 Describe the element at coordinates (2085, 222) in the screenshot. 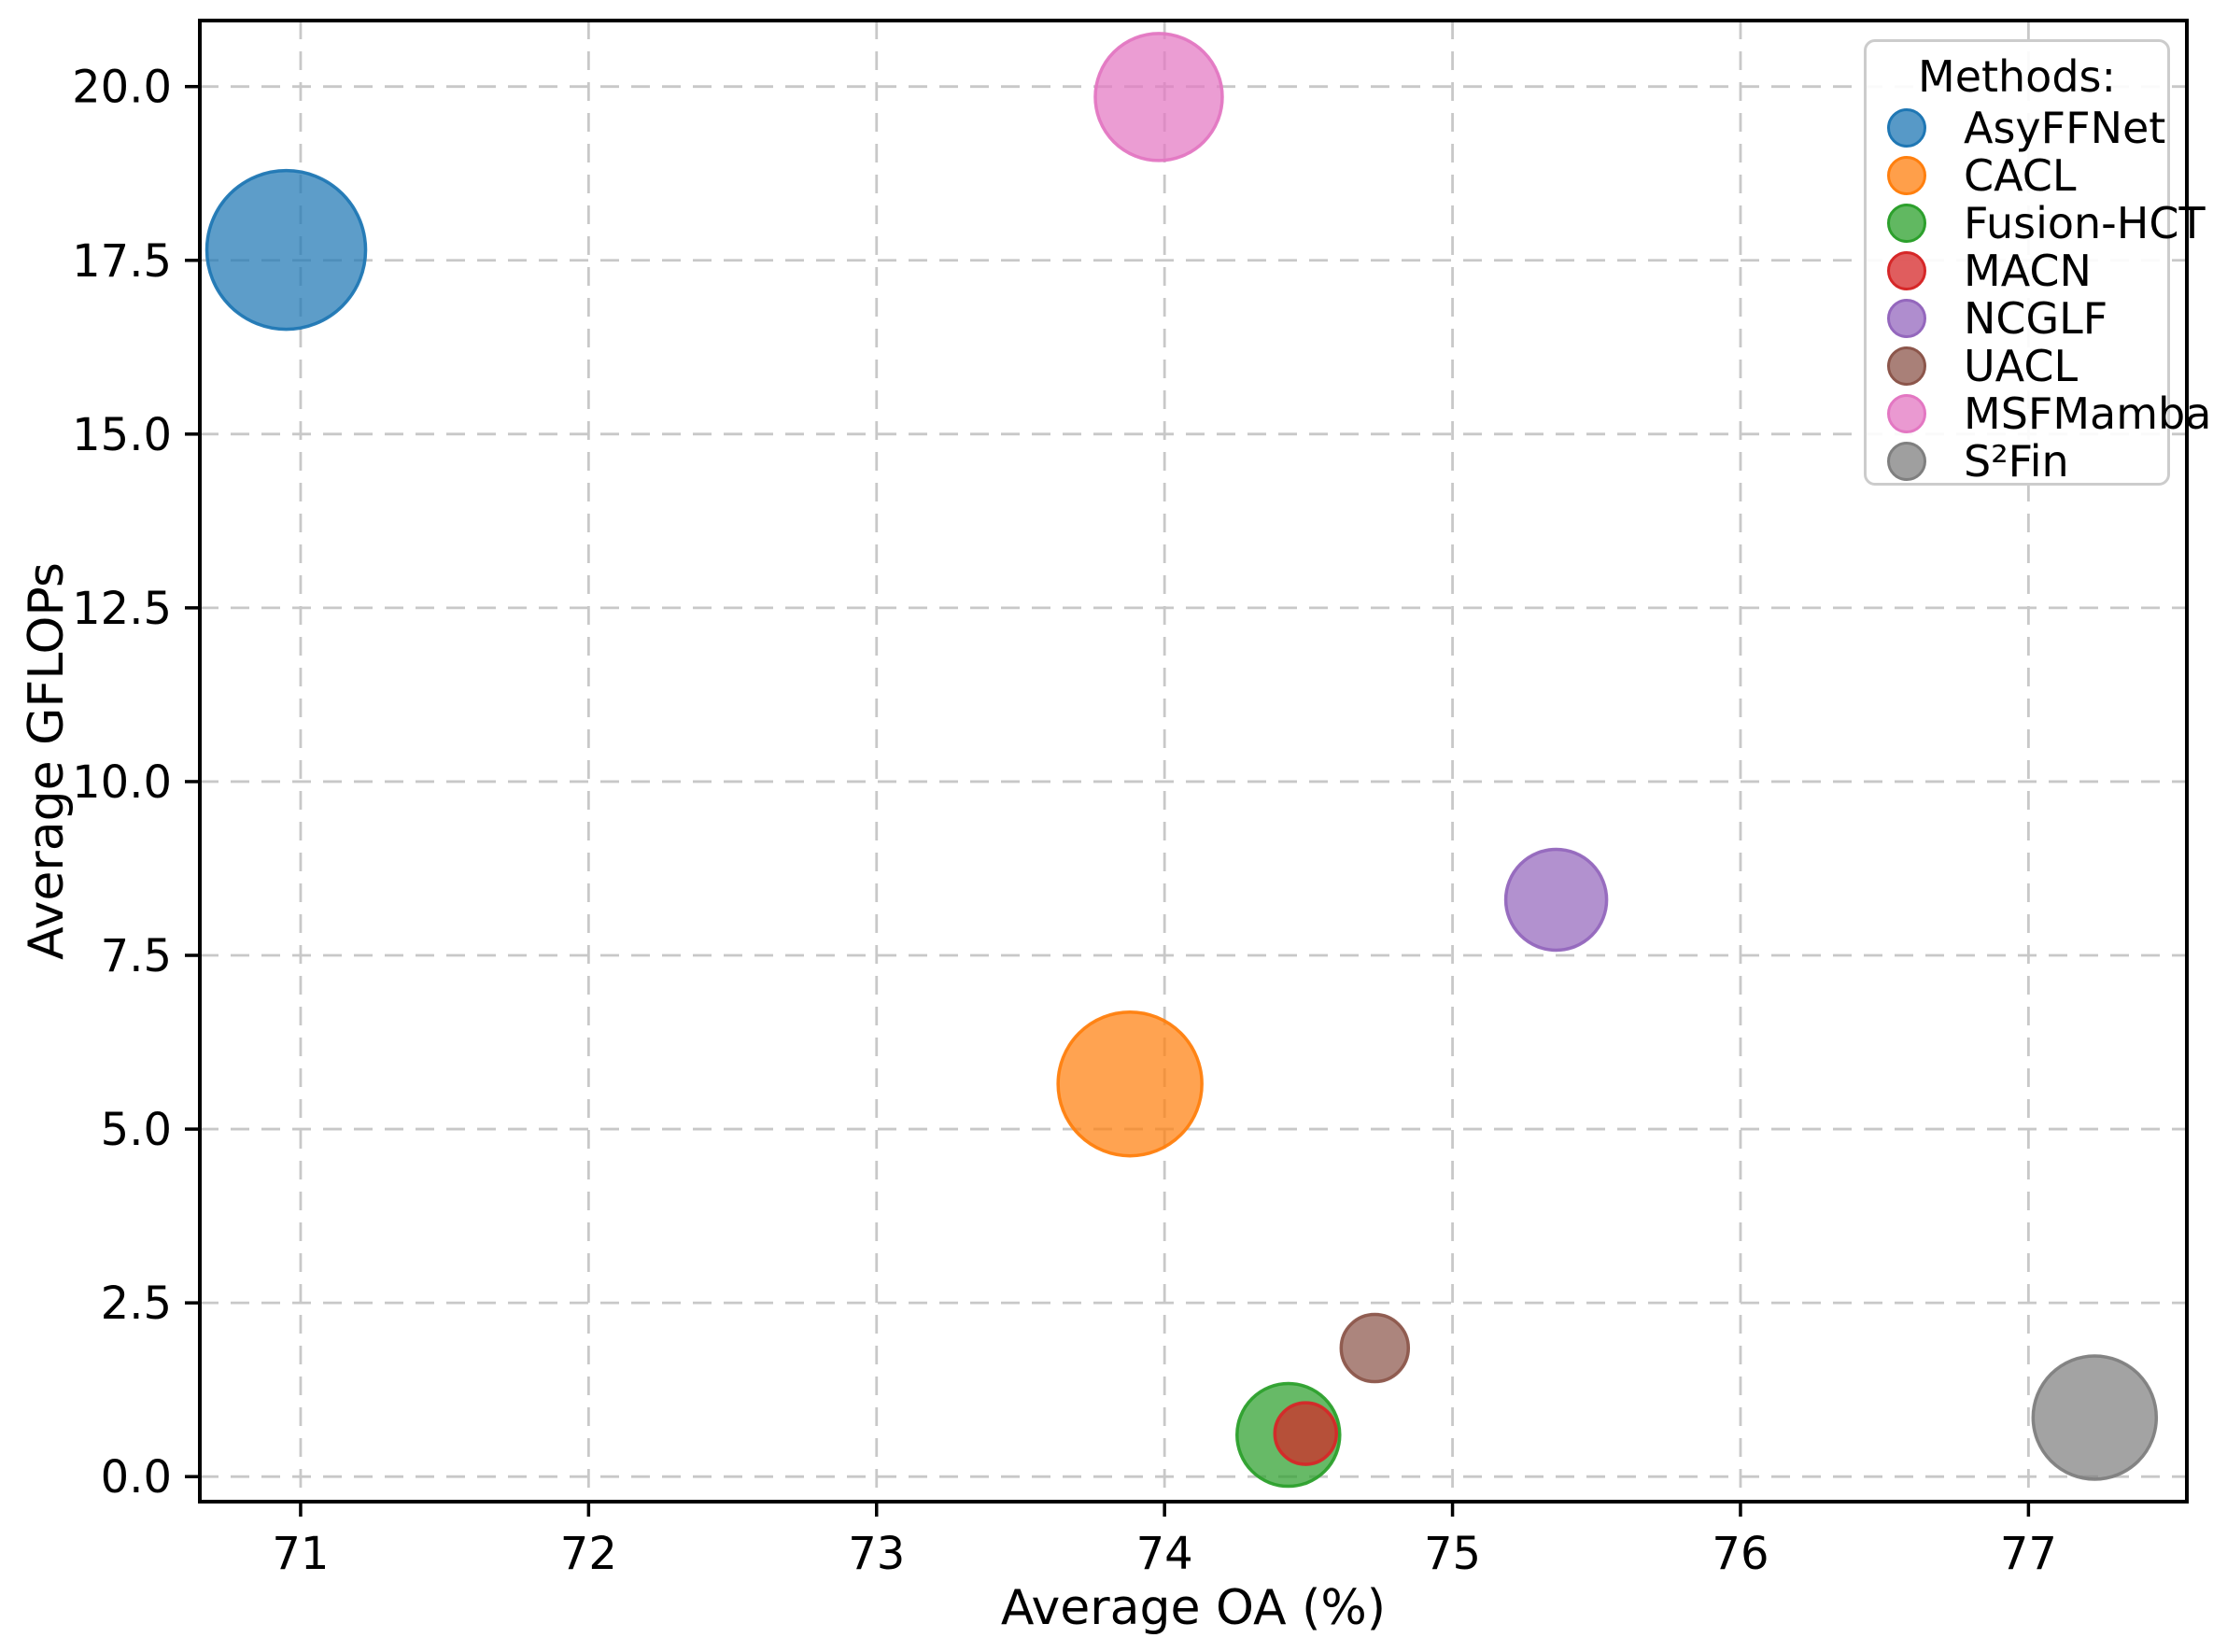

I see `legend-item-label: Fusion-HCT` at that location.